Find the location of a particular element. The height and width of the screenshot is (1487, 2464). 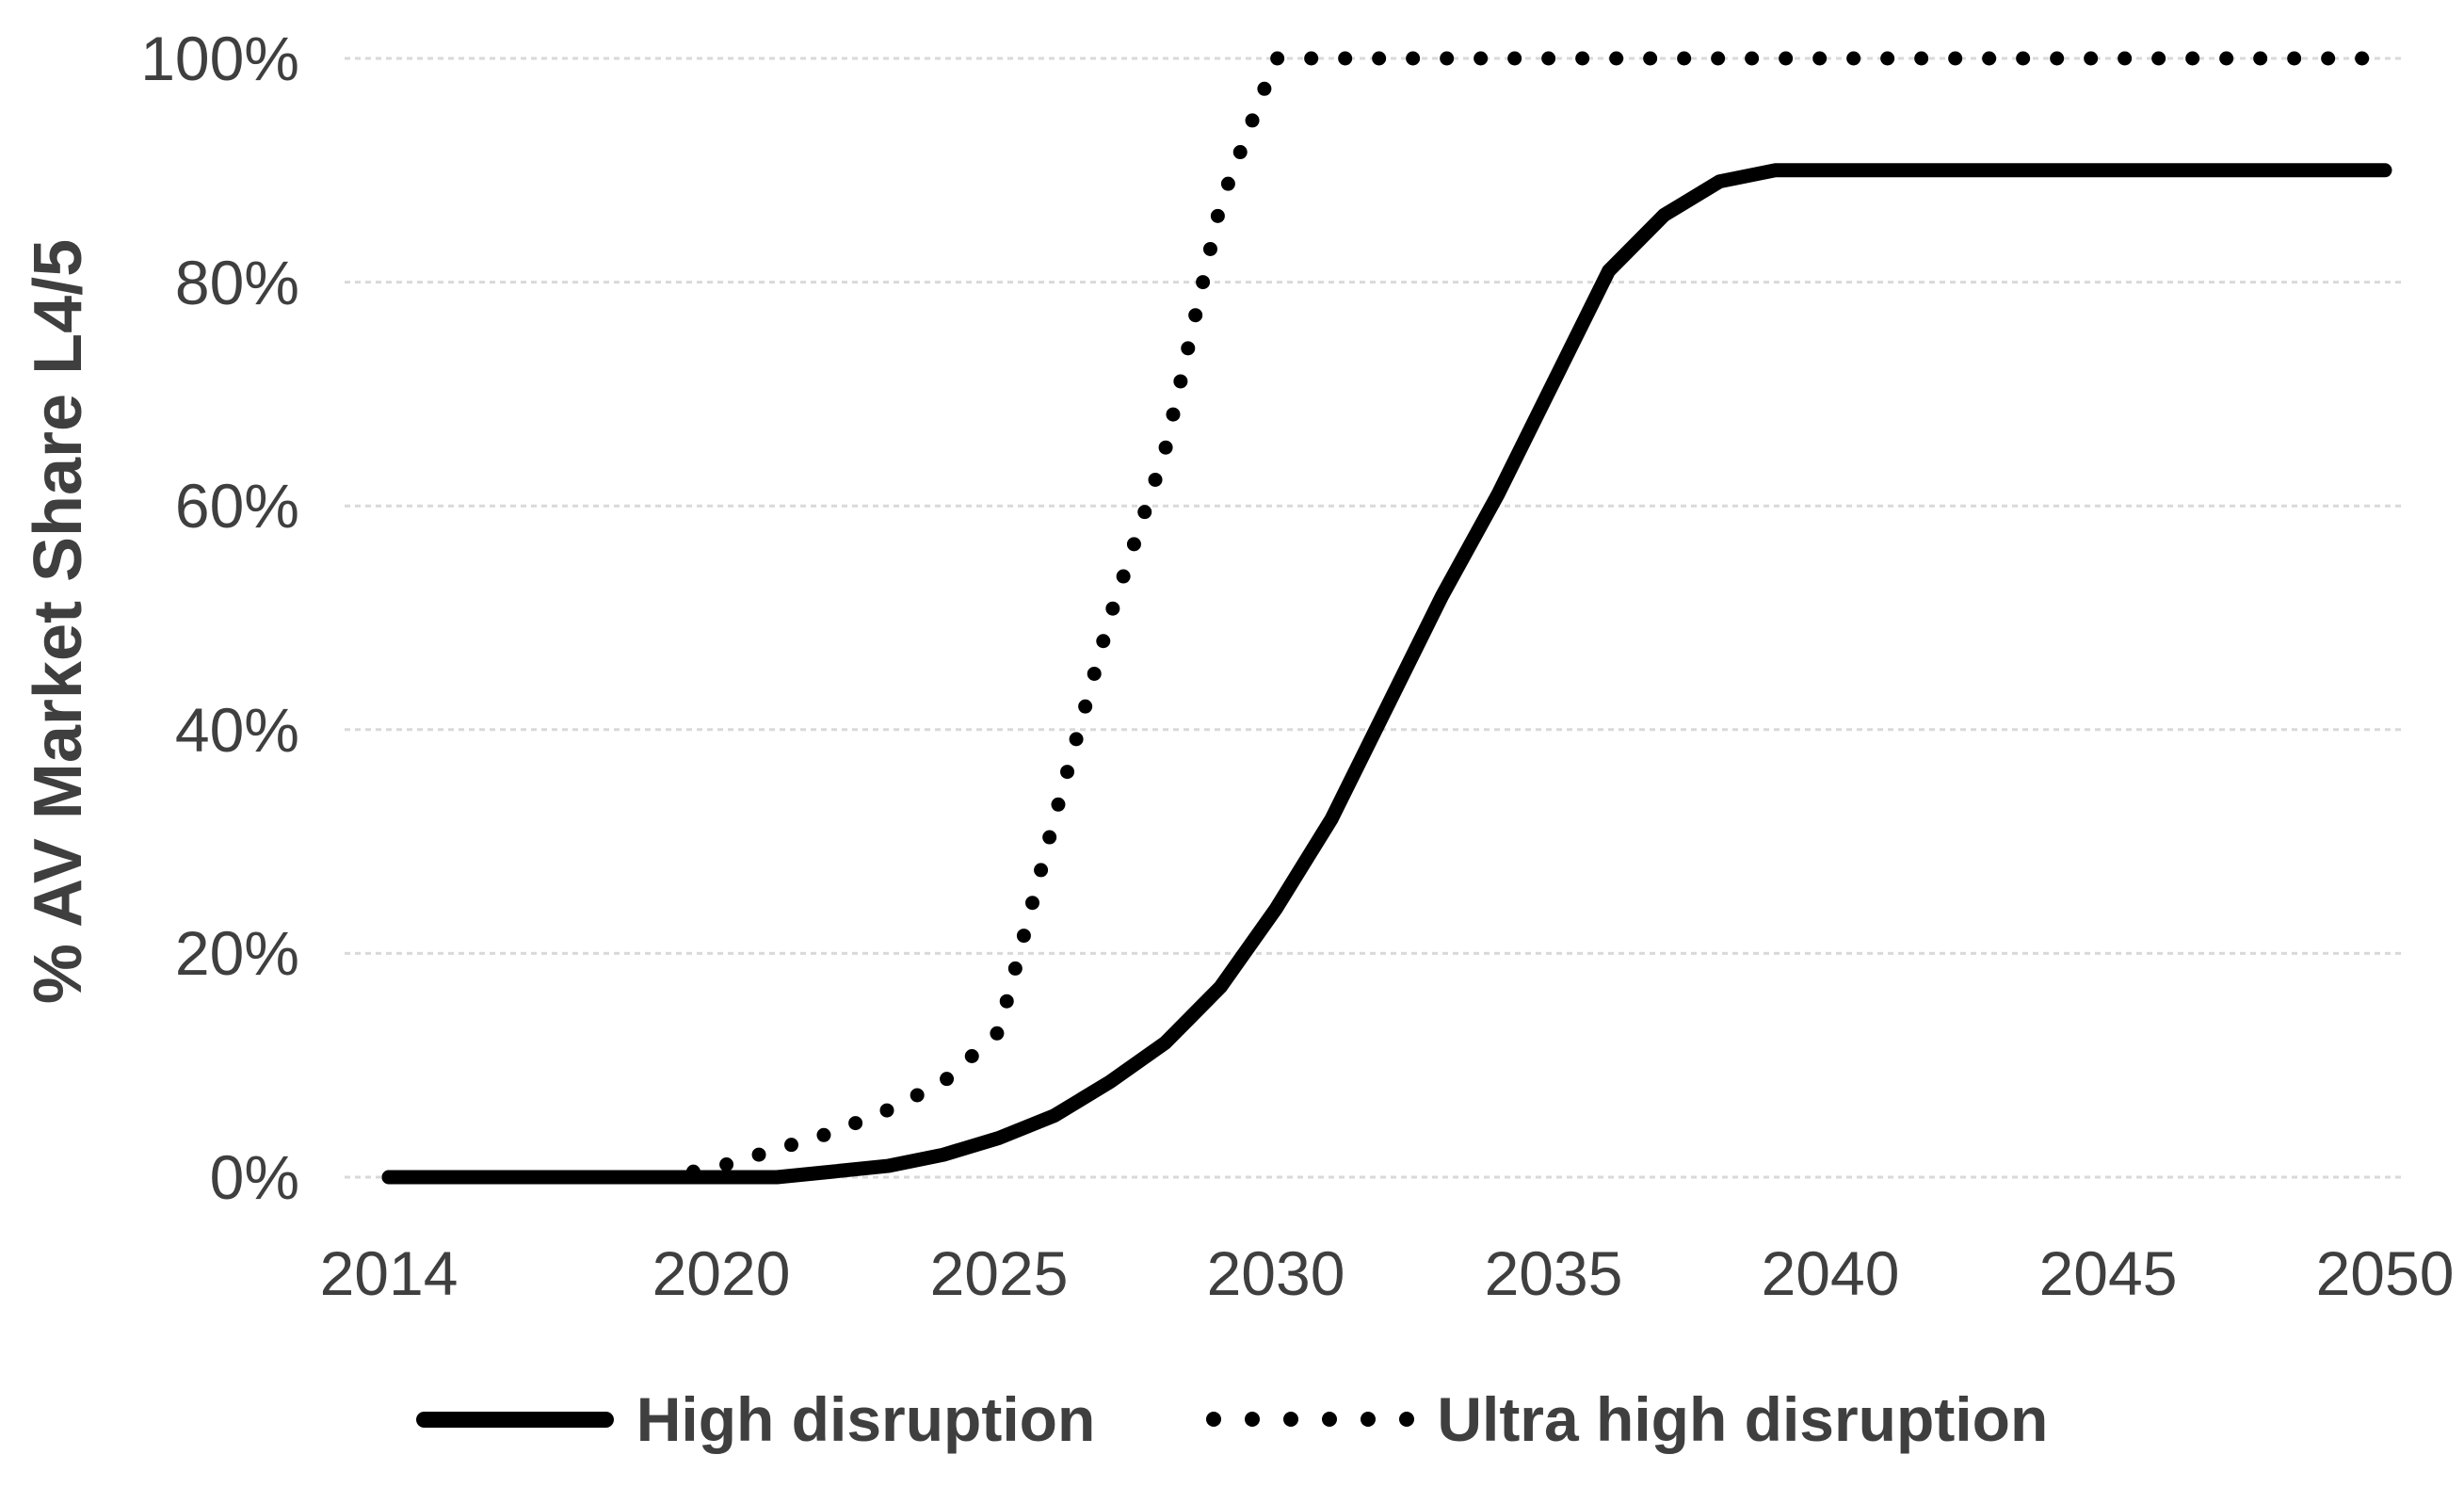

y-tick-label: 100% is located at coordinates (219, 58).